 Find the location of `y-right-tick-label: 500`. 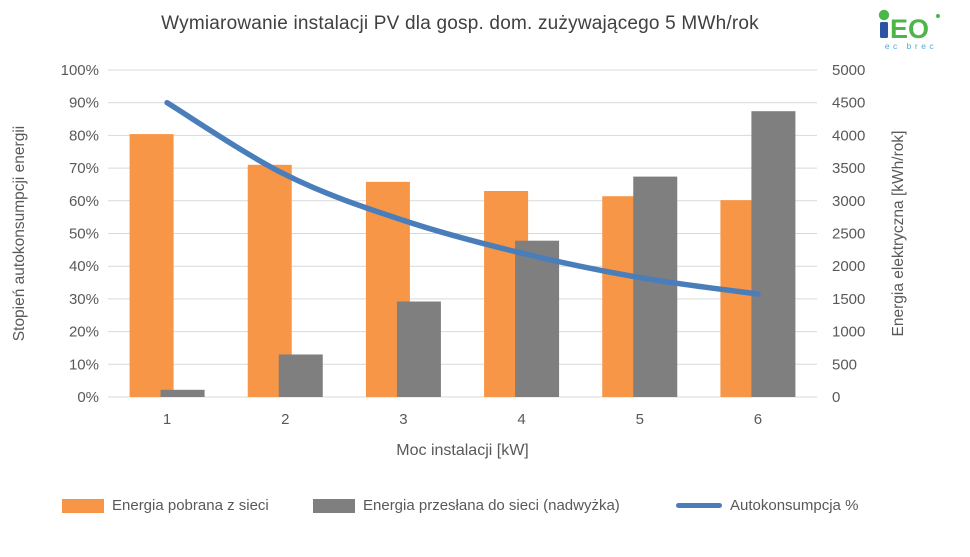

y-right-tick-label: 500 is located at coordinates (844, 364).